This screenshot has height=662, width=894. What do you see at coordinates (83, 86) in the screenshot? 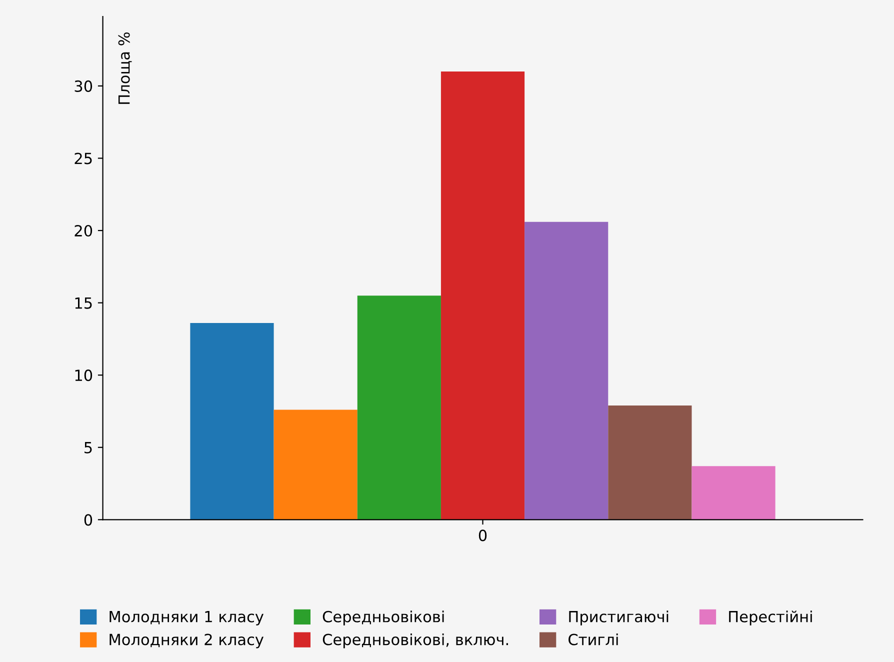
I see `y-tick-label: 30` at bounding box center [83, 86].